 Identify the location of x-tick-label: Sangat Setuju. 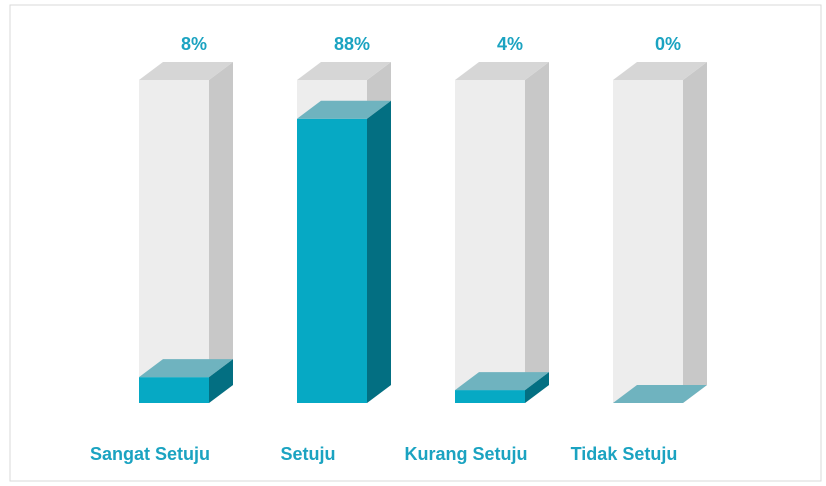
(150, 454).